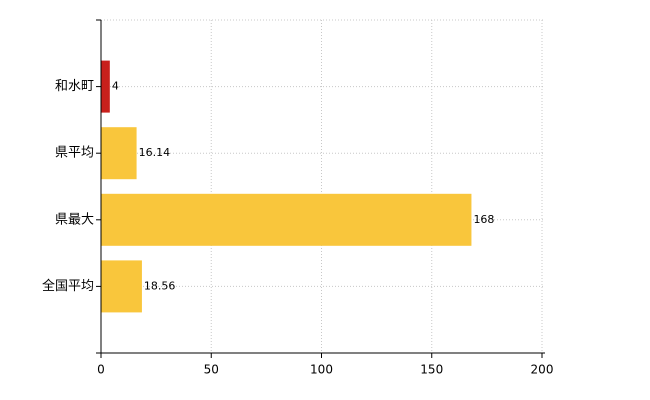 The height and width of the screenshot is (400, 650). What do you see at coordinates (74, 219) in the screenshot?
I see `y-tick-label: 県最大` at bounding box center [74, 219].